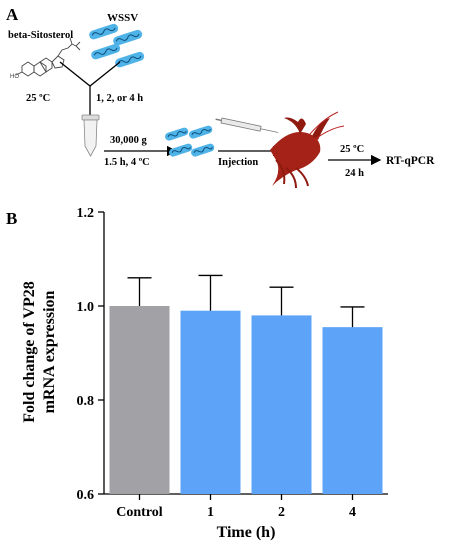  Describe the element at coordinates (210, 512) in the screenshot. I see `x-tick-label: 1` at that location.